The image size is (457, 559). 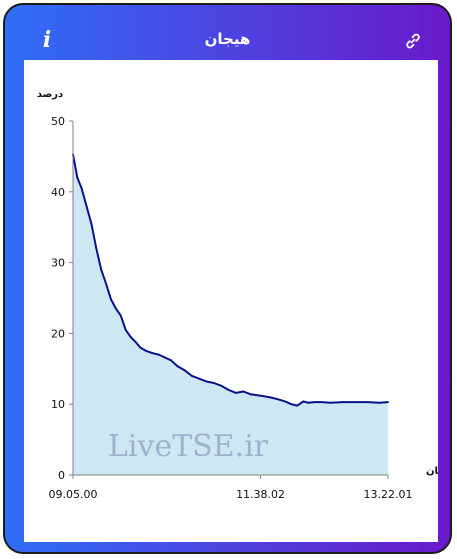 I want to click on link-icon, so click(x=413, y=41).